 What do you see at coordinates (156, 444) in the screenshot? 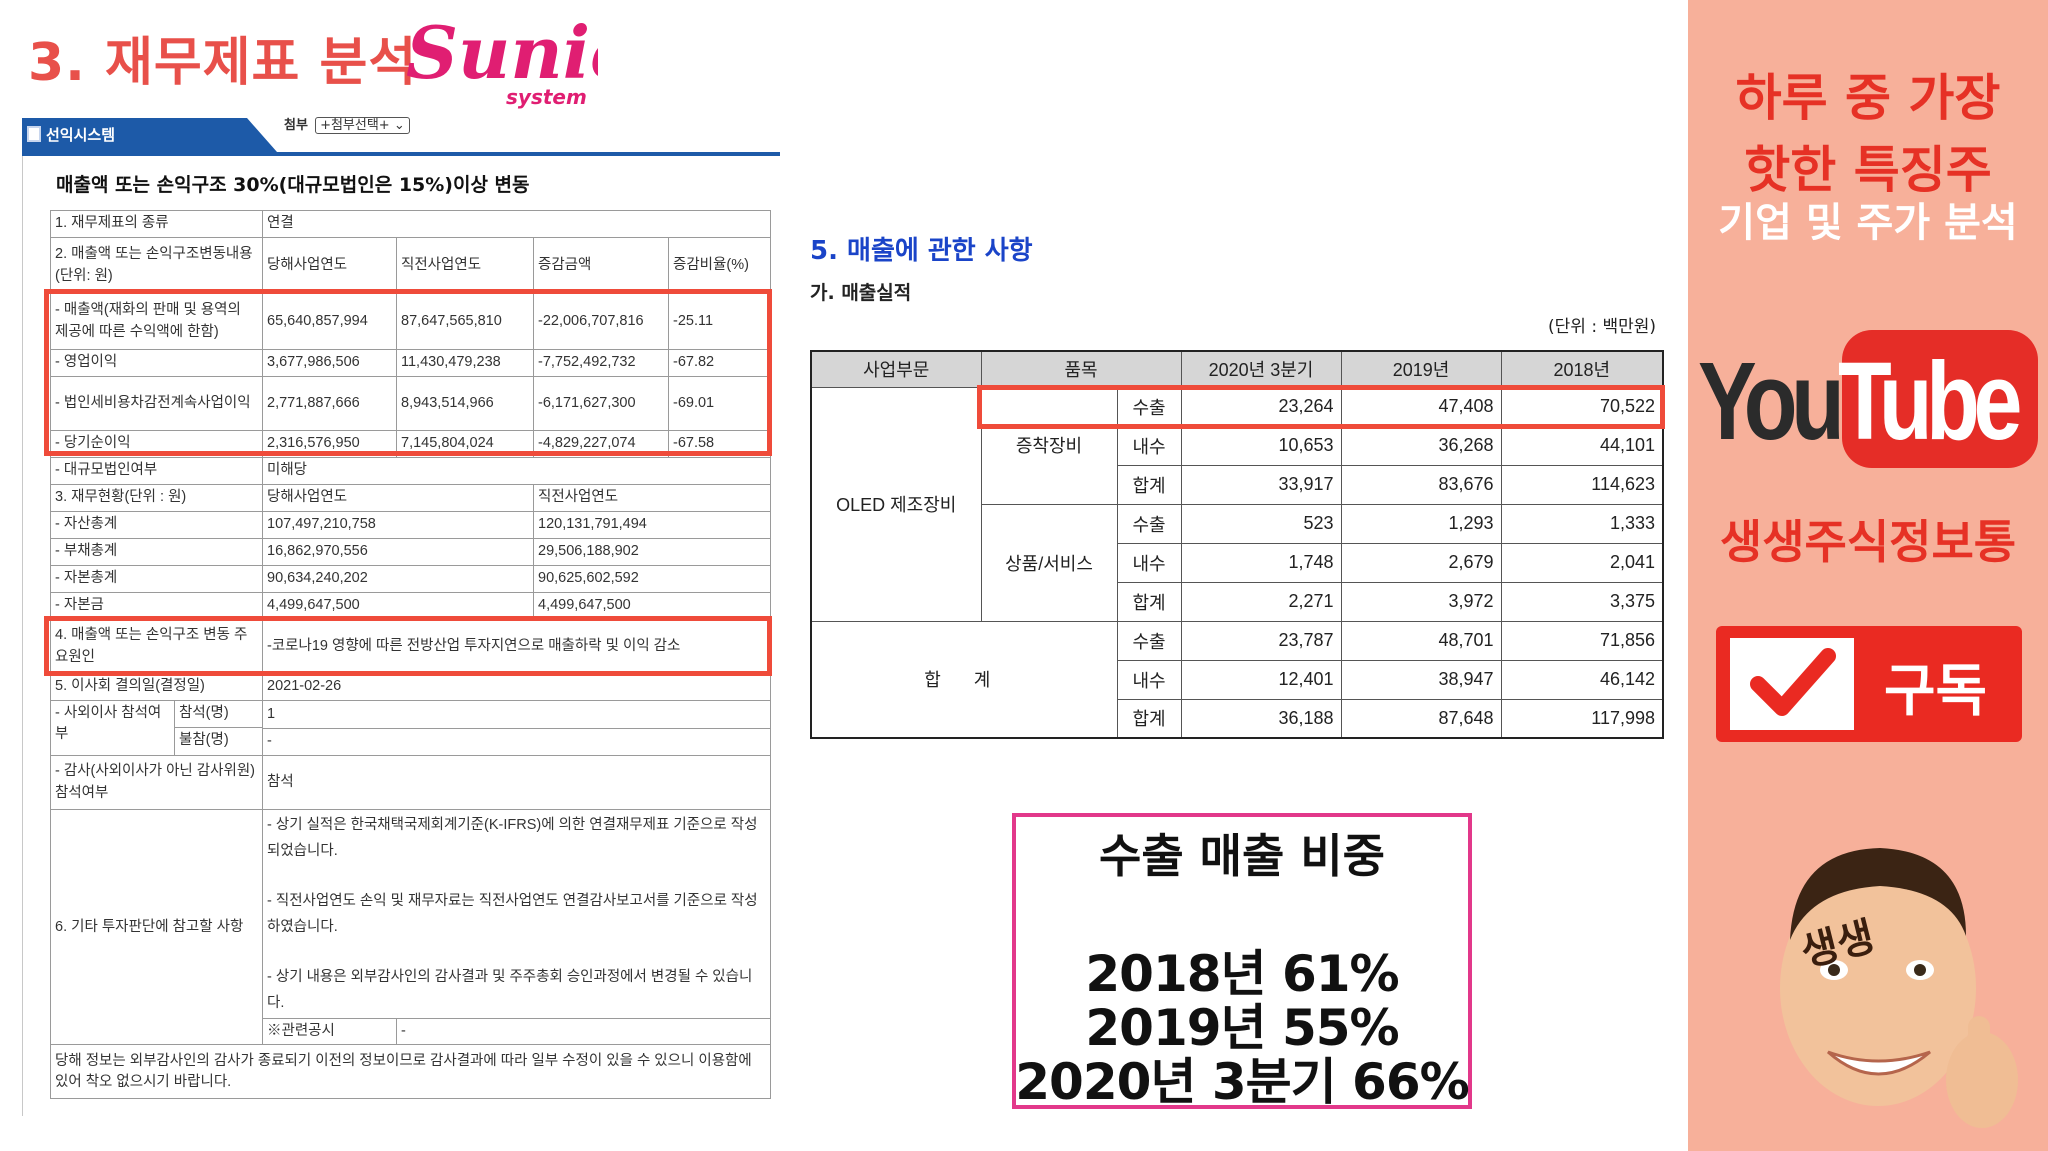
I see `row-label: - 당기순이익` at bounding box center [156, 444].